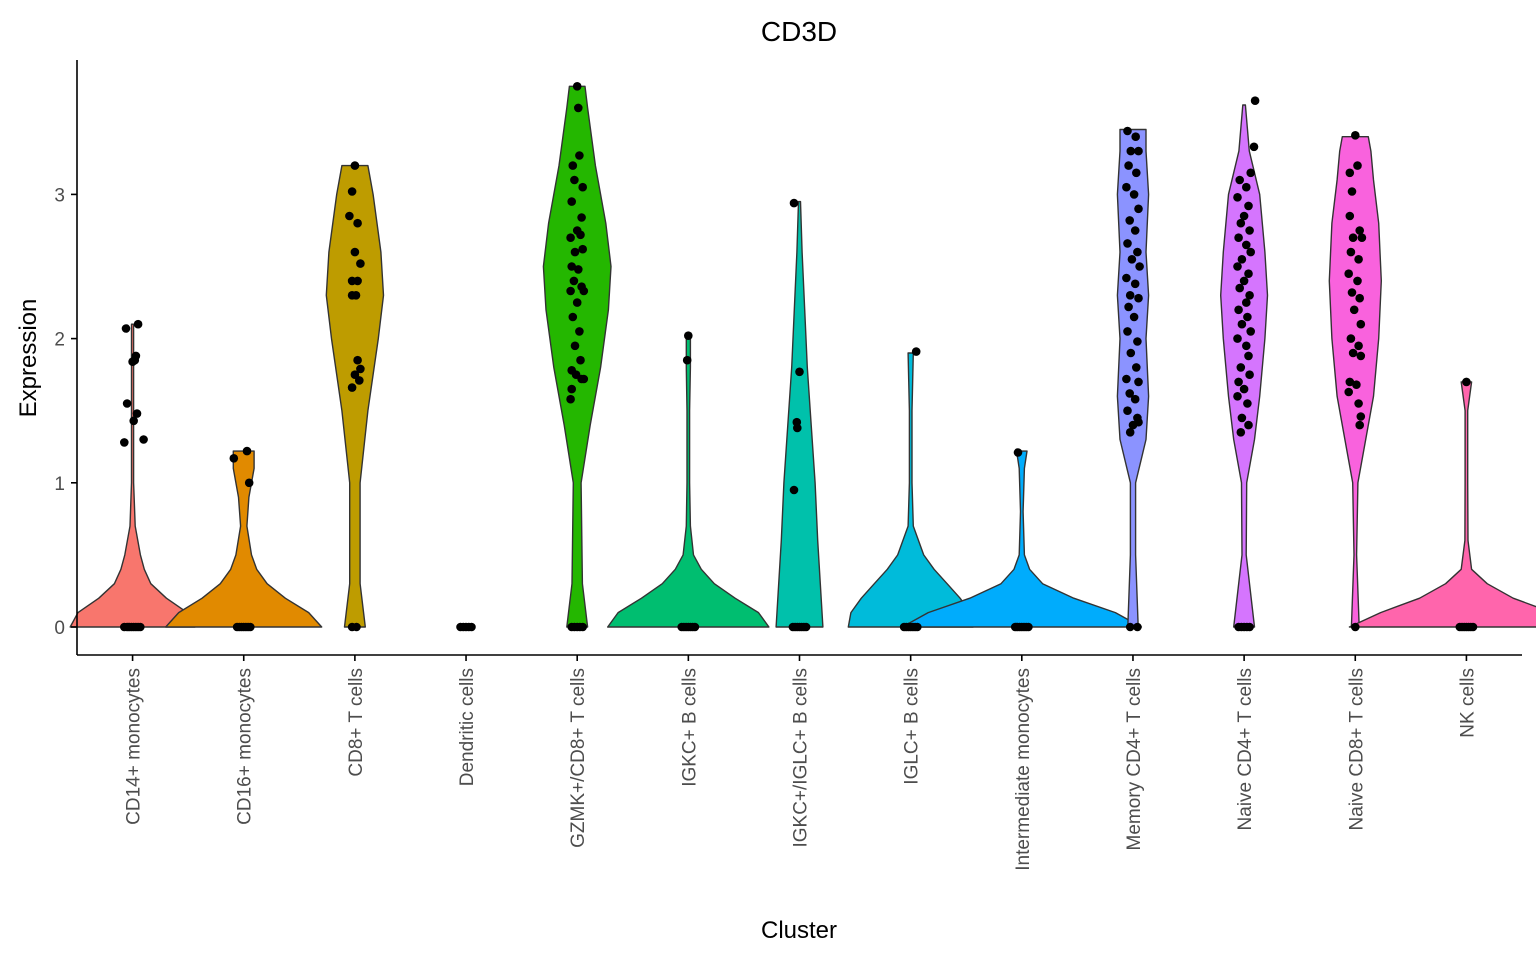  I want to click on y-axis-ticks: 0 1 2 3, so click(65, 412).